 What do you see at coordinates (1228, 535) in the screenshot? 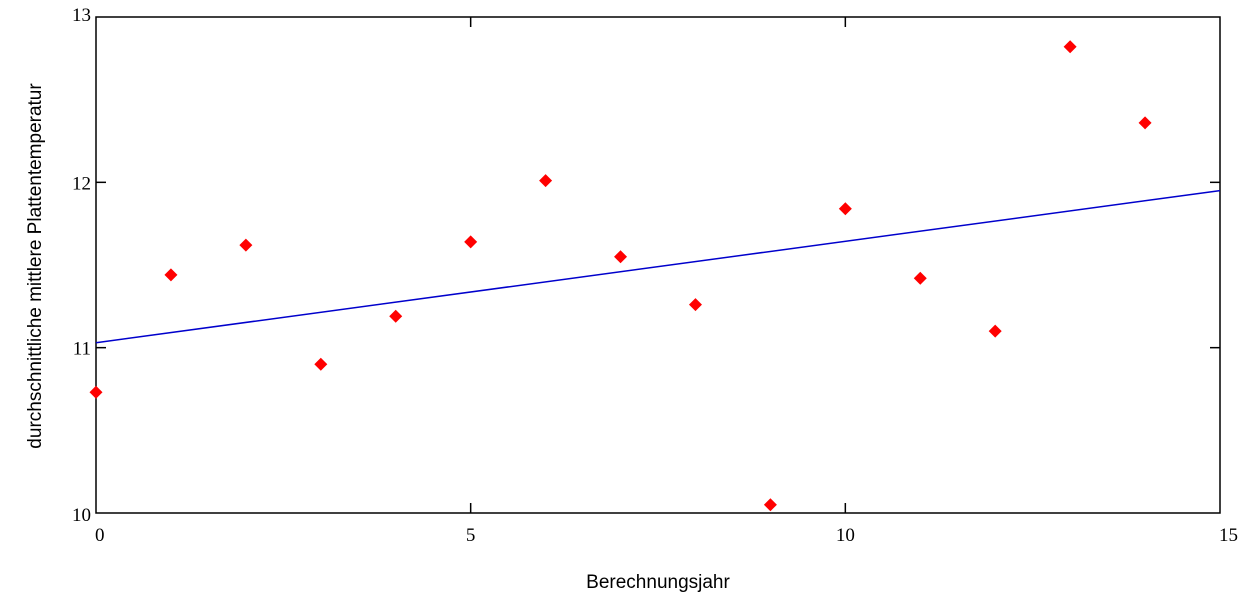
I see `x-tick-label: 15` at bounding box center [1228, 535].